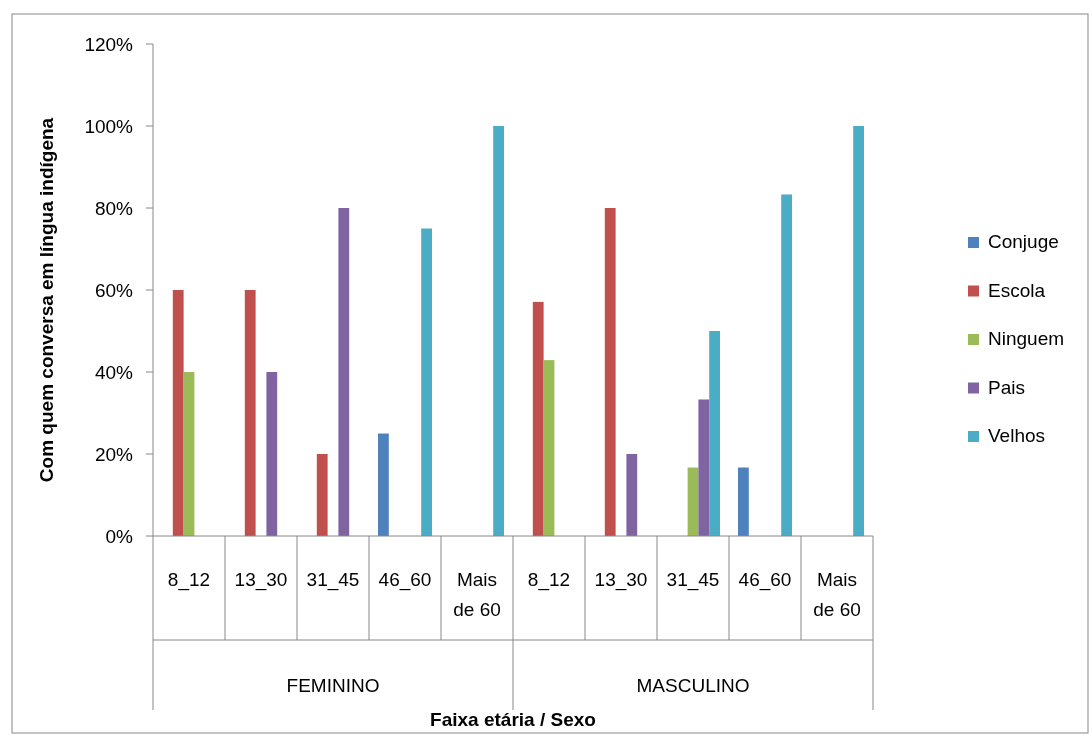 This screenshot has width=1092, height=735. Describe the element at coordinates (119, 536) in the screenshot. I see `y-tick-label: 0%` at that location.